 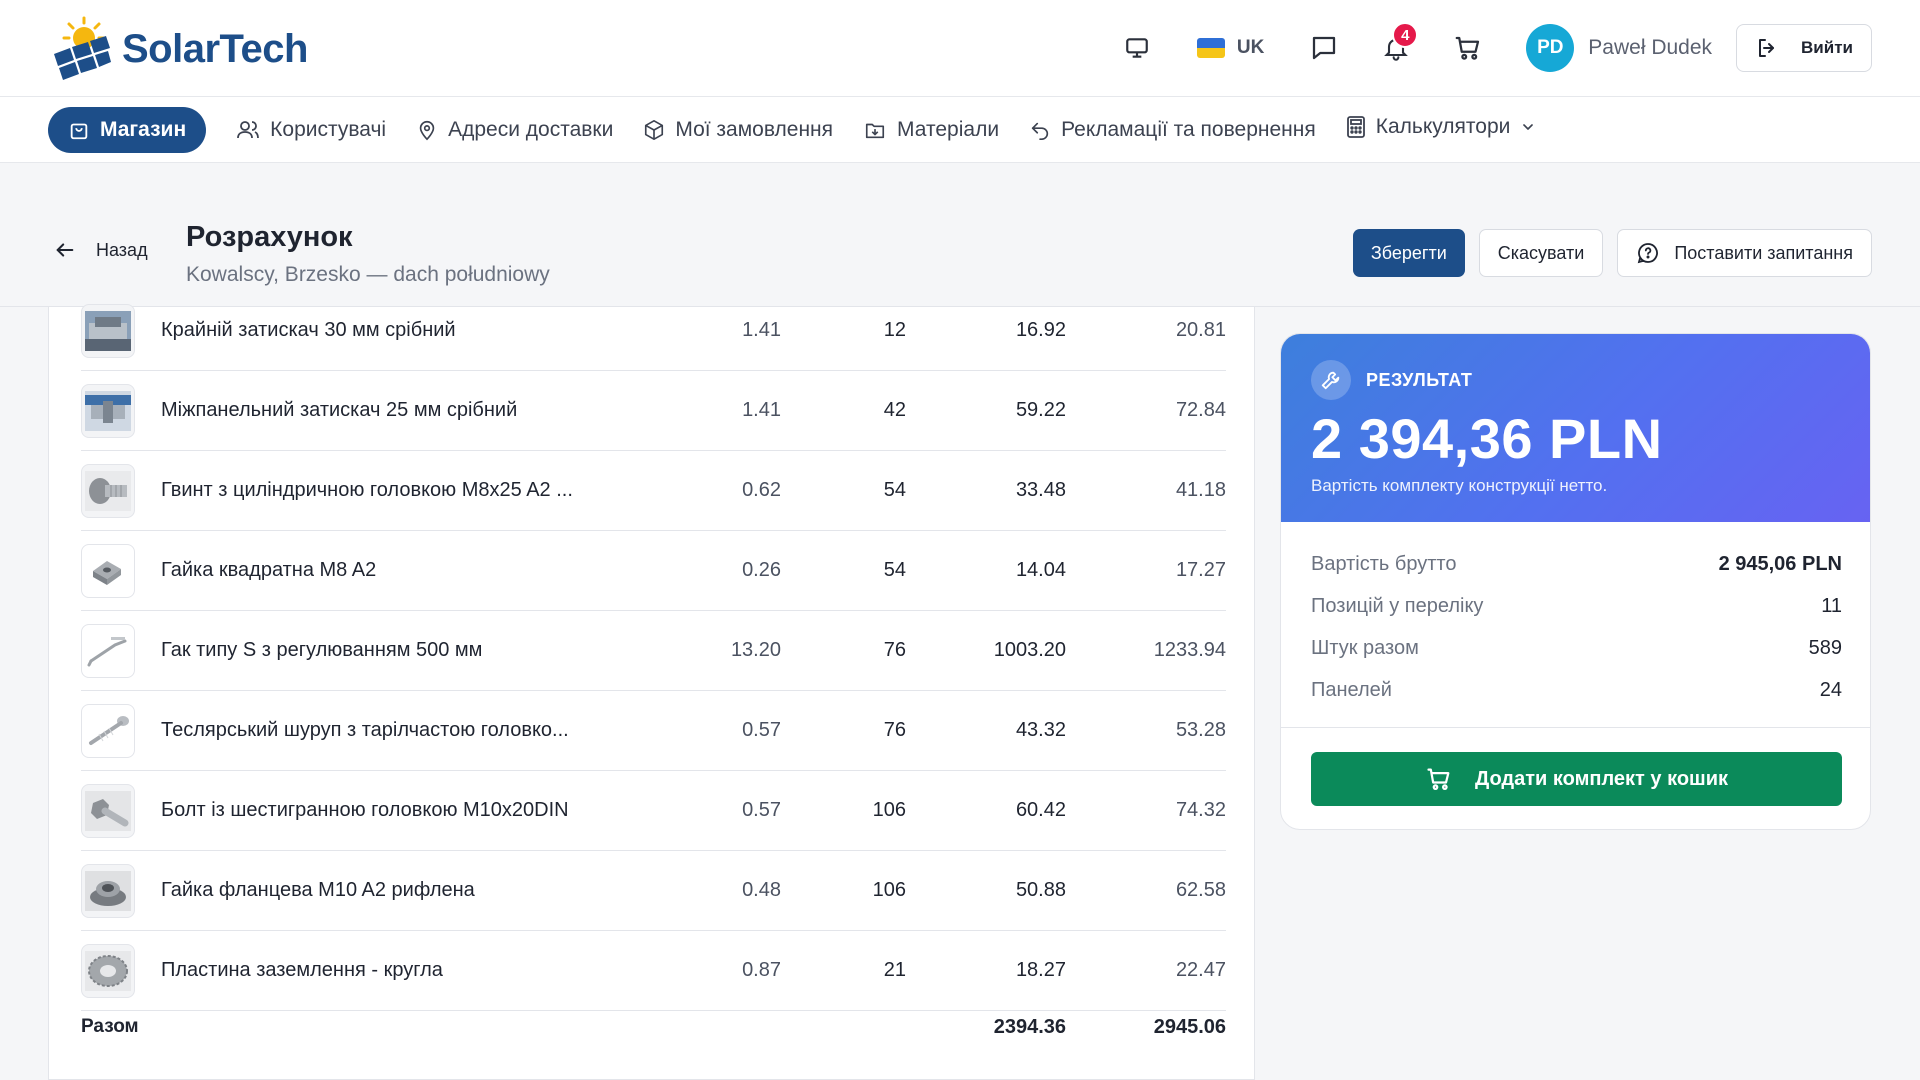 What do you see at coordinates (654, 129) in the screenshot?
I see `package-icon` at bounding box center [654, 129].